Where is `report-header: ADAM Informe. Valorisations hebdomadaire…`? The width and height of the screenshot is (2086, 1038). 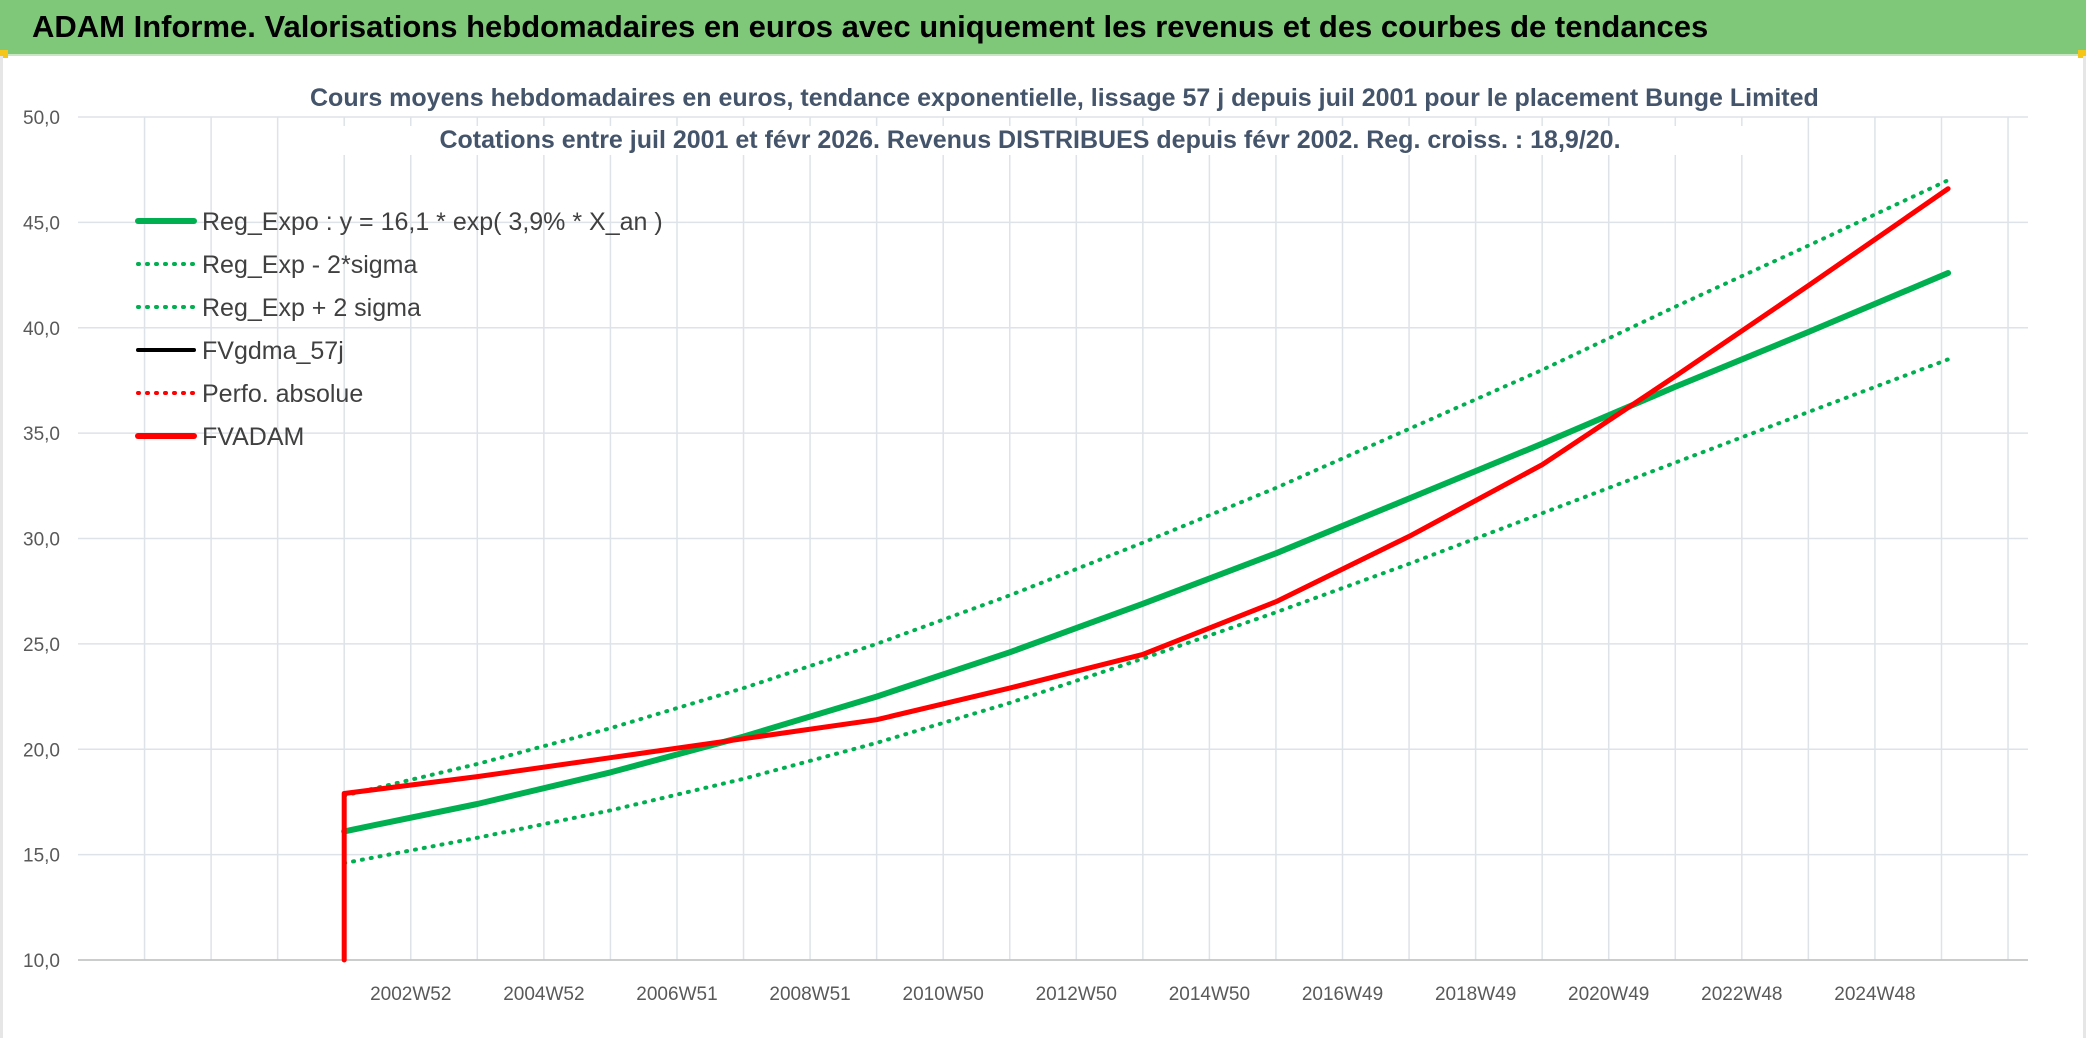 report-header: ADAM Informe. Valorisations hebdomadaire… is located at coordinates (1043, 28).